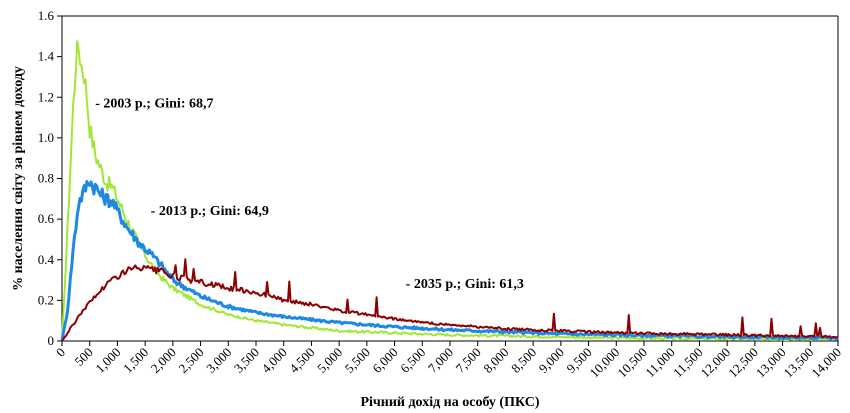 This screenshot has width=850, height=413. I want to click on x-tick-label: 6,000, so click(384, 360).